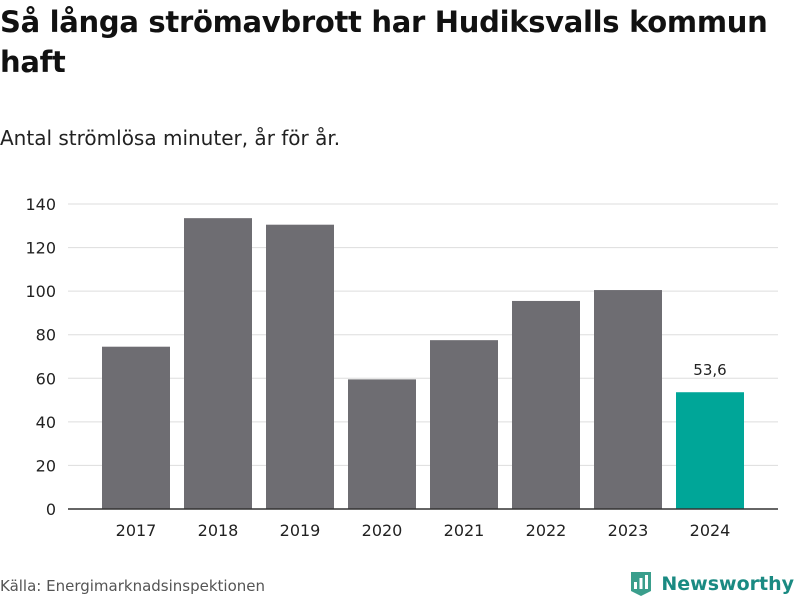 The width and height of the screenshot is (800, 600). What do you see at coordinates (628, 399) in the screenshot?
I see `bar-2023` at bounding box center [628, 399].